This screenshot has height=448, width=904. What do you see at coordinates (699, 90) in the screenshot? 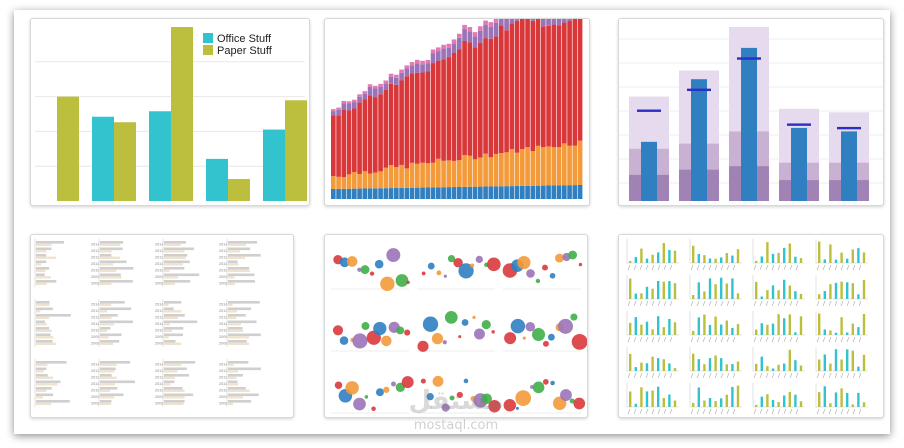
I see `target-marker` at bounding box center [699, 90].